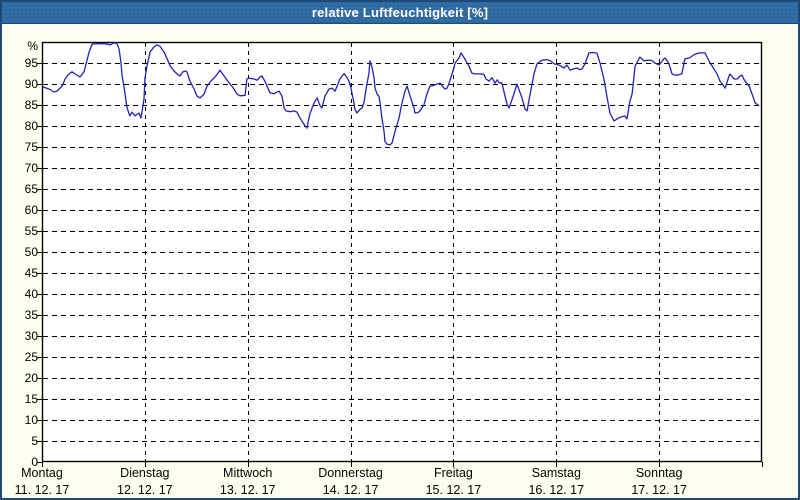 This screenshot has width=800, height=500. Describe the element at coordinates (31, 294) in the screenshot. I see `y-tick-label: 40` at that location.